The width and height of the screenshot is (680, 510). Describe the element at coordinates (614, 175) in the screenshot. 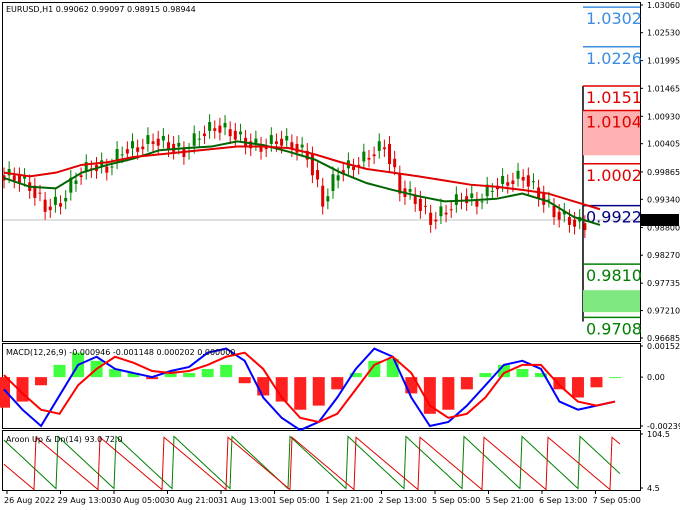

I see `level-label: 1.0002` at that location.